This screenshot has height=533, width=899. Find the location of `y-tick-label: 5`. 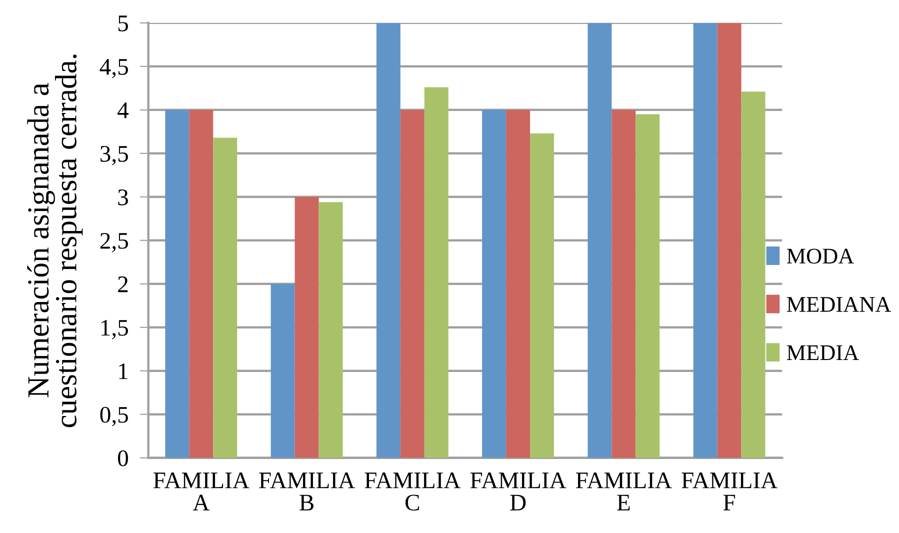

y-tick-label: 5 is located at coordinates (123, 24).